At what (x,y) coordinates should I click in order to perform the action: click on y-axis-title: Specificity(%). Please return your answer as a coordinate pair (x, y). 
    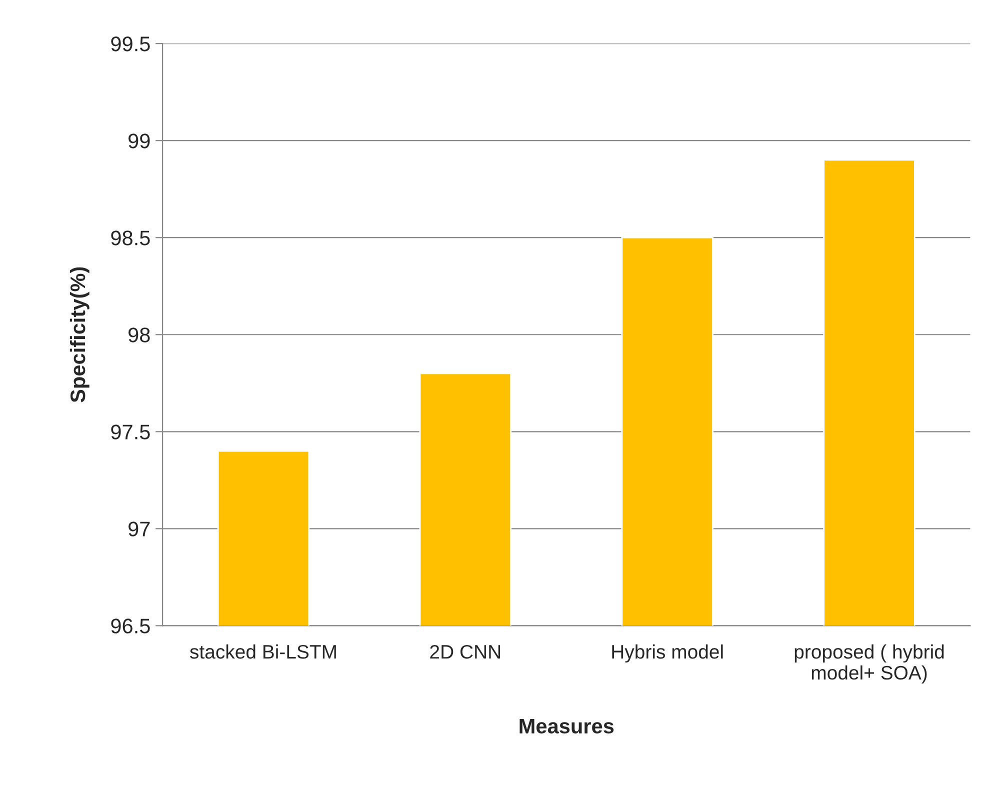
    Looking at the image, I should click on (80, 334).